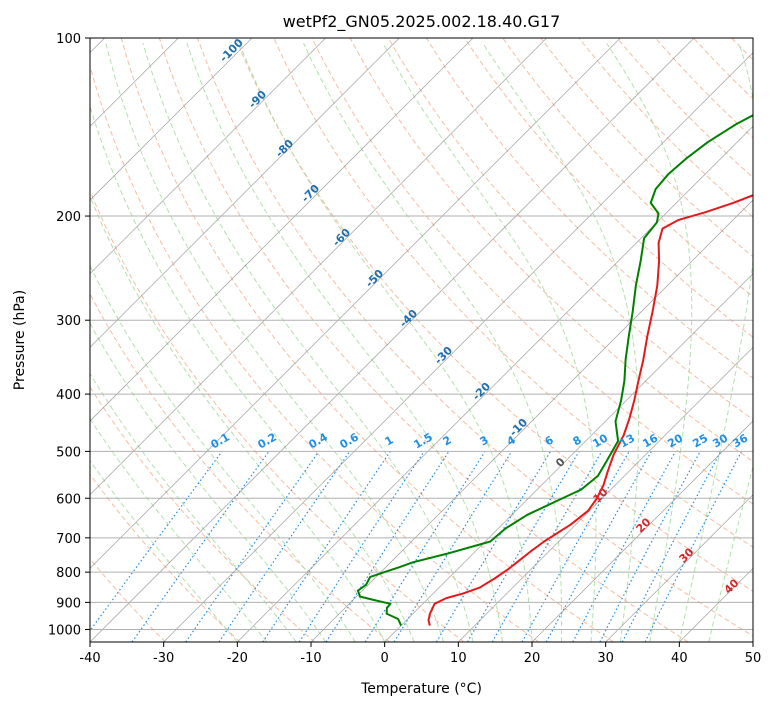 The height and width of the screenshot is (708, 775). Describe the element at coordinates (68, 217) in the screenshot. I see `y-tick-label: 200` at that location.